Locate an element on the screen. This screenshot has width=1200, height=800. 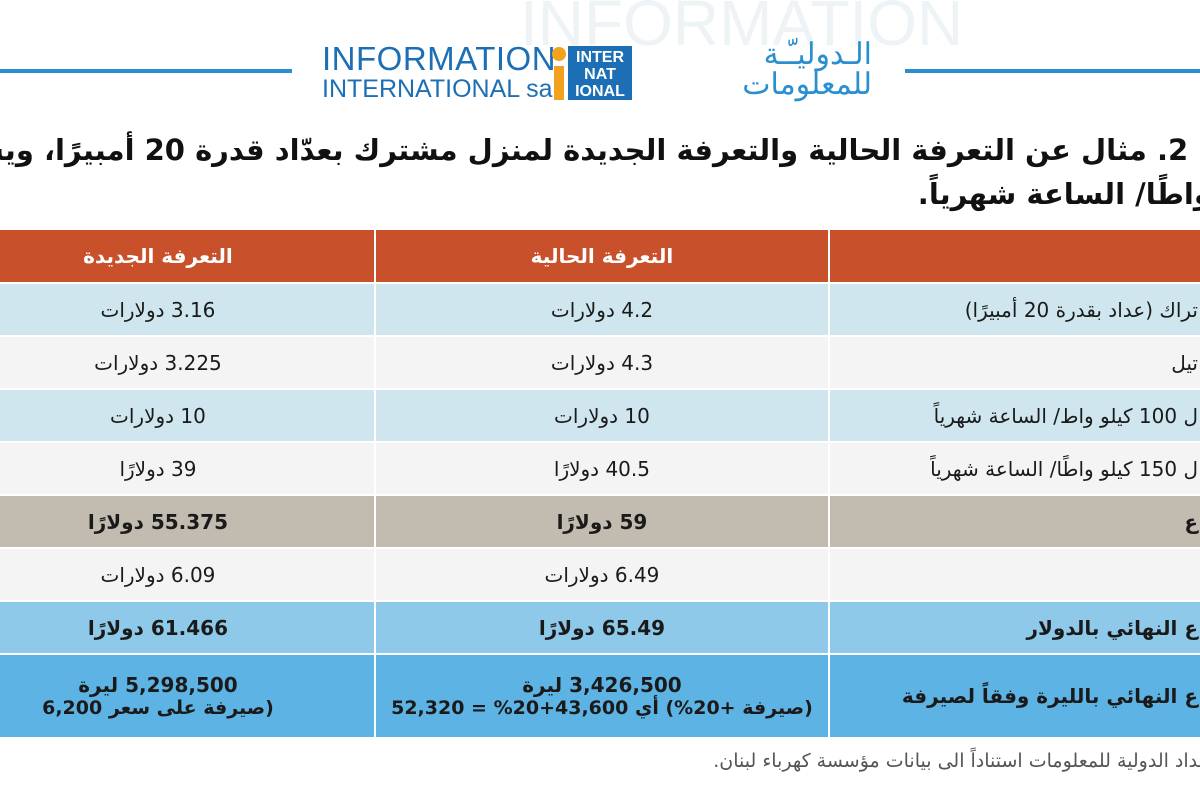
row-label: ل 100 كيلو واط/ الساعة شهرياً is located at coordinates (1013, 415).